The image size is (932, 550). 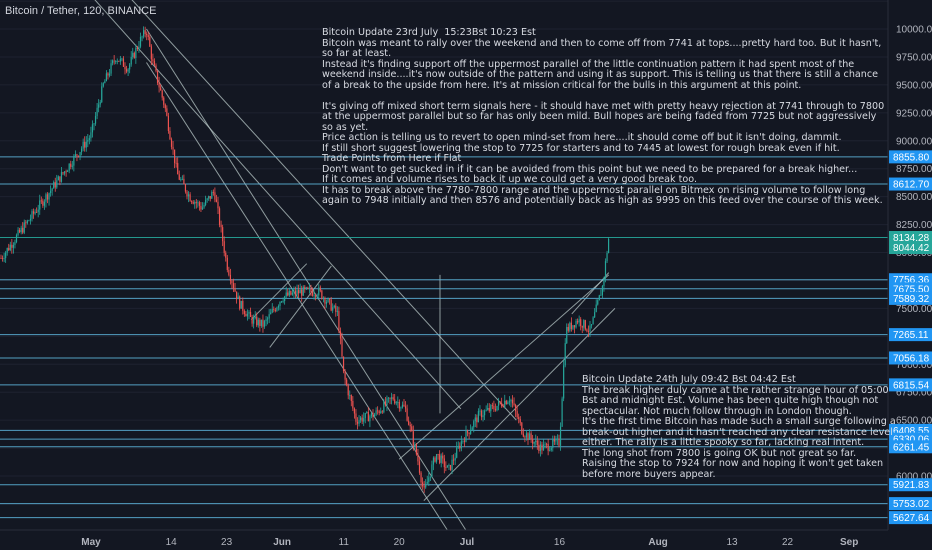 I want to click on price-tick-label: 6000.00, so click(x=914, y=477).